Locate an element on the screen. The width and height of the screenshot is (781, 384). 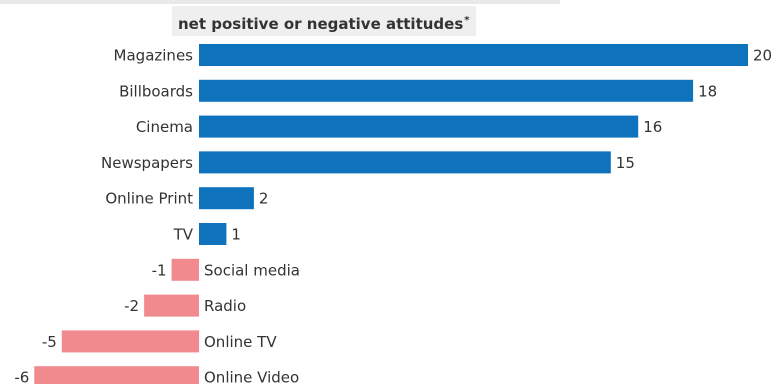
category-label: Magazines is located at coordinates (154, 56).